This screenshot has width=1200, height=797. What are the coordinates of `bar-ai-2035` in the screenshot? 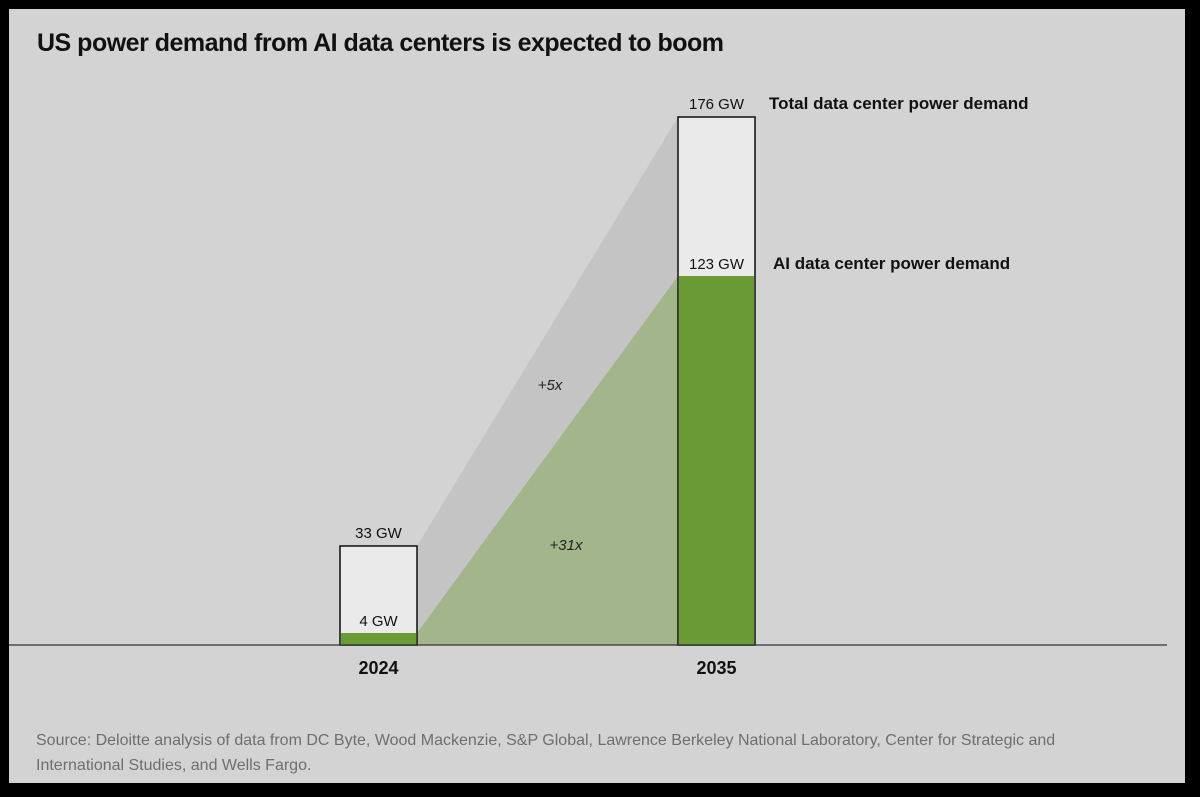 It's located at (716, 460).